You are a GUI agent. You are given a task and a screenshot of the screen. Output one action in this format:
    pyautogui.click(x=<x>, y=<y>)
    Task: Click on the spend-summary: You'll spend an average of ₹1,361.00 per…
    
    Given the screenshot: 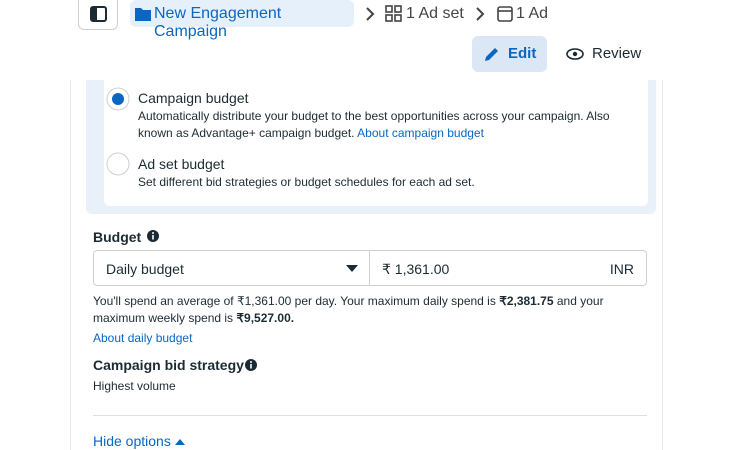 What is the action you would take?
    pyautogui.click(x=363, y=310)
    